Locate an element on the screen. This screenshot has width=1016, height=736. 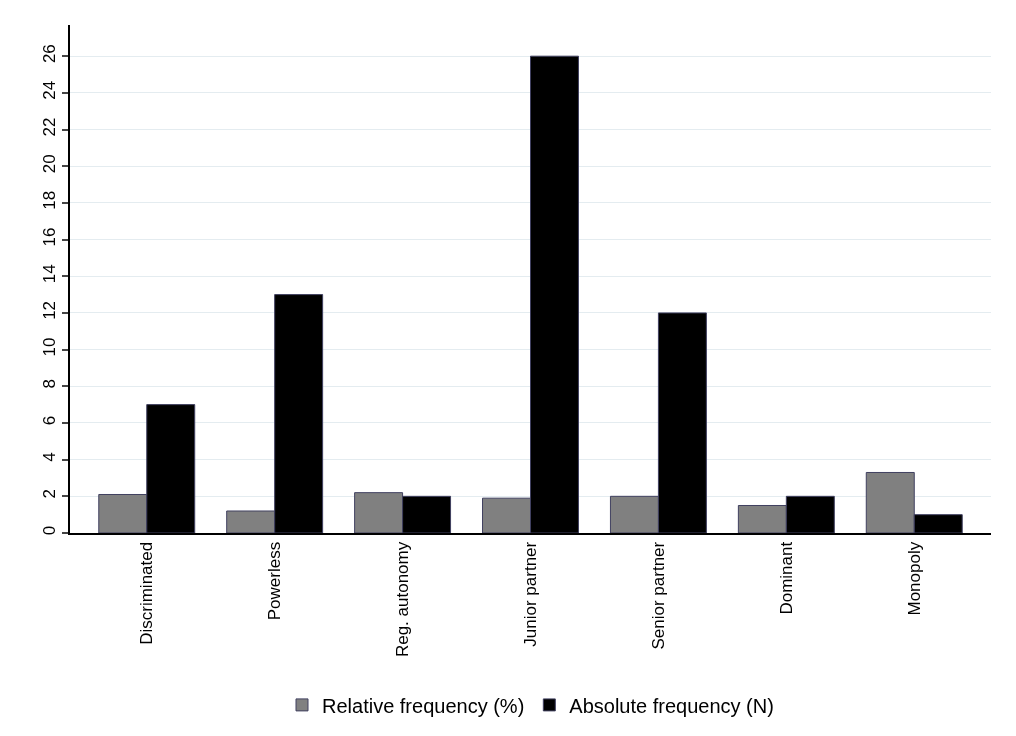
y-tick-label: 2 is located at coordinates (50, 494).